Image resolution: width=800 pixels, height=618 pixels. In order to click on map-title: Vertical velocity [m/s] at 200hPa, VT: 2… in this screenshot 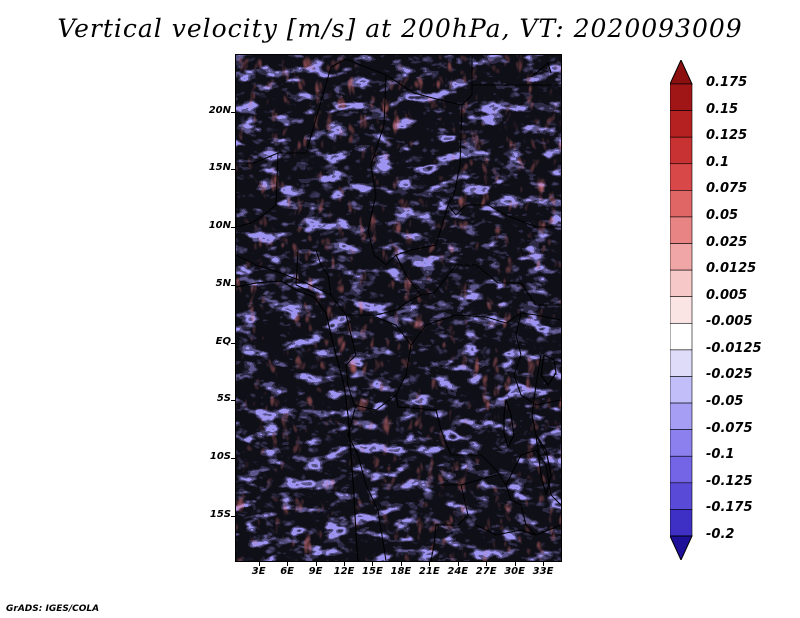, I will do `click(400, 28)`.